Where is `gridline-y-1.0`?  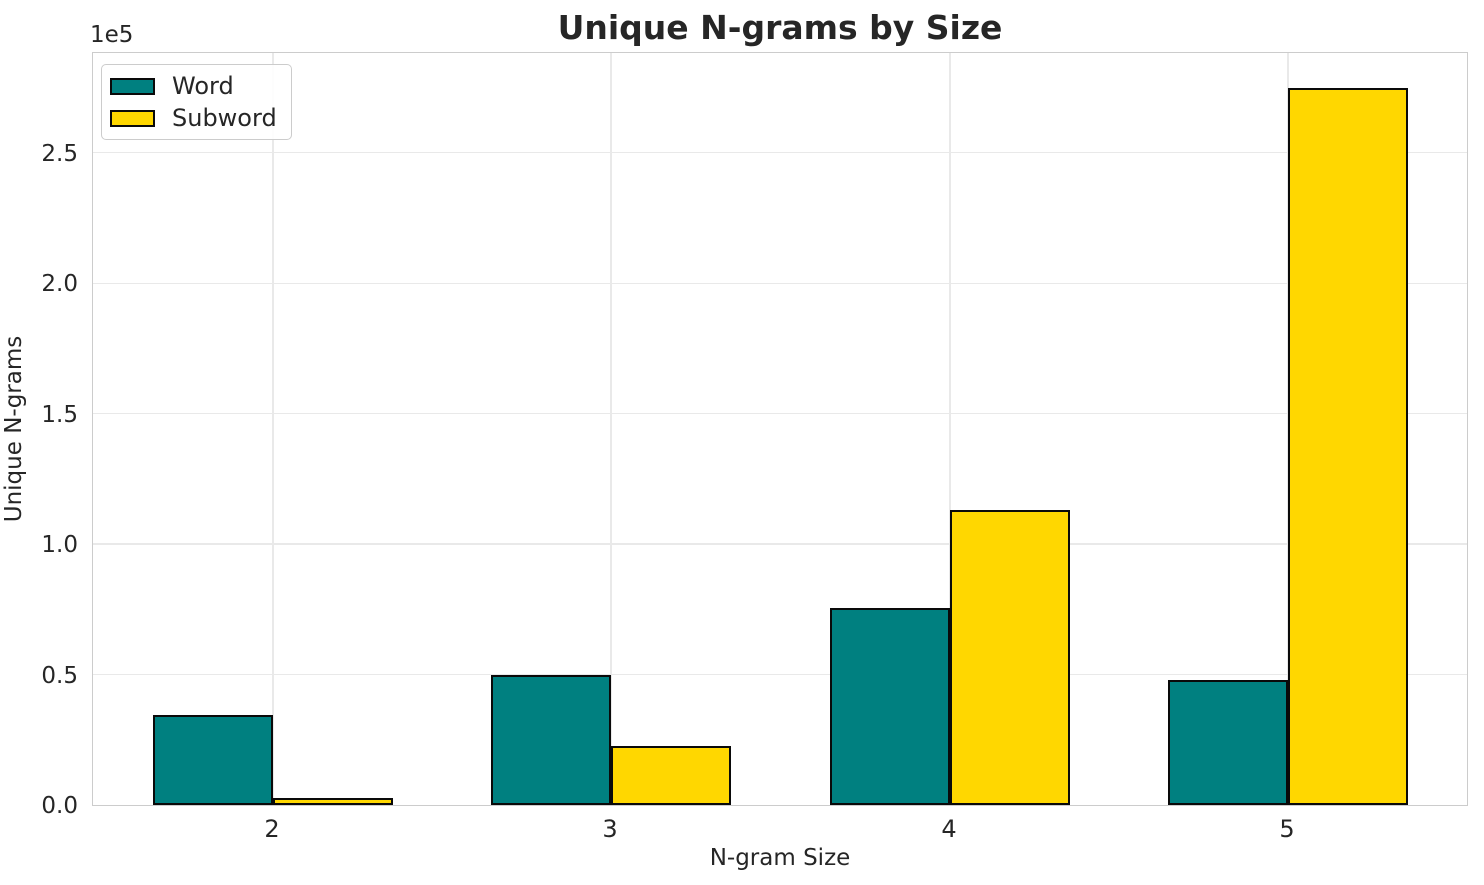
gridline-y-1.0 is located at coordinates (780, 544).